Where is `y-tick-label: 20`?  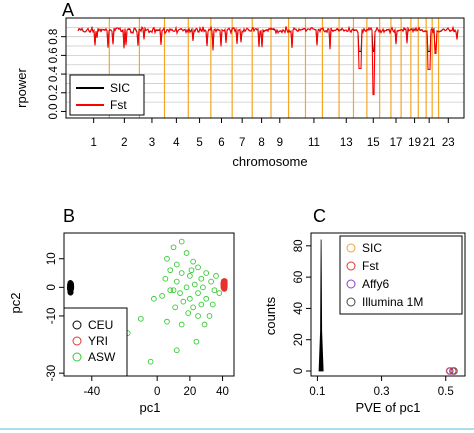 y-tick-label: 20 is located at coordinates (299, 339).